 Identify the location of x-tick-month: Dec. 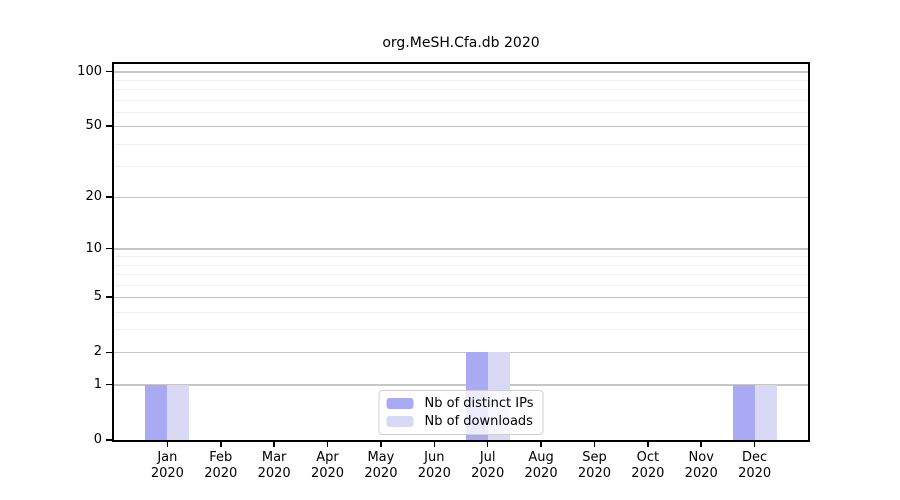
(755, 457).